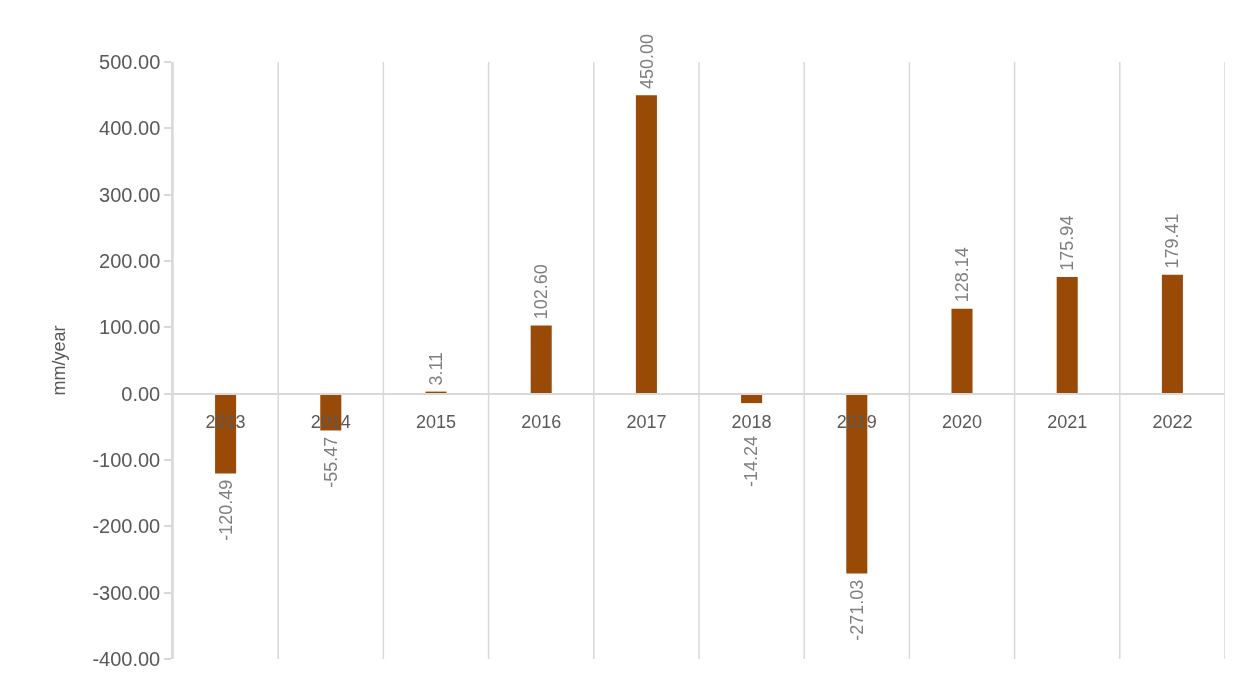  Describe the element at coordinates (130, 62) in the screenshot. I see `y-tick-label: 500.00` at that location.